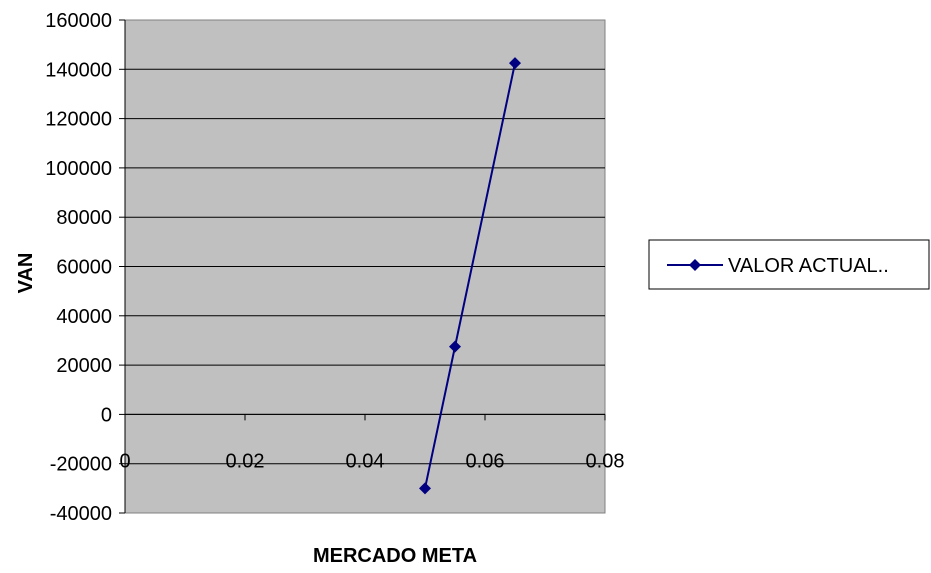 The image size is (931, 573). What do you see at coordinates (695, 265) in the screenshot?
I see `legend-series-marker` at bounding box center [695, 265].